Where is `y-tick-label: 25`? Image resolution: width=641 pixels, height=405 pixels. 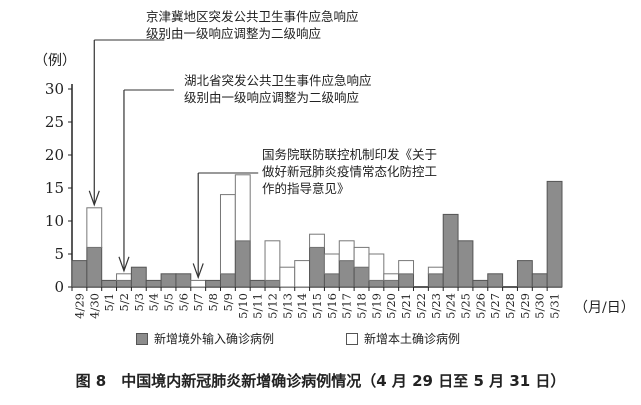
y-tick-label: 25 is located at coordinates (54, 122).